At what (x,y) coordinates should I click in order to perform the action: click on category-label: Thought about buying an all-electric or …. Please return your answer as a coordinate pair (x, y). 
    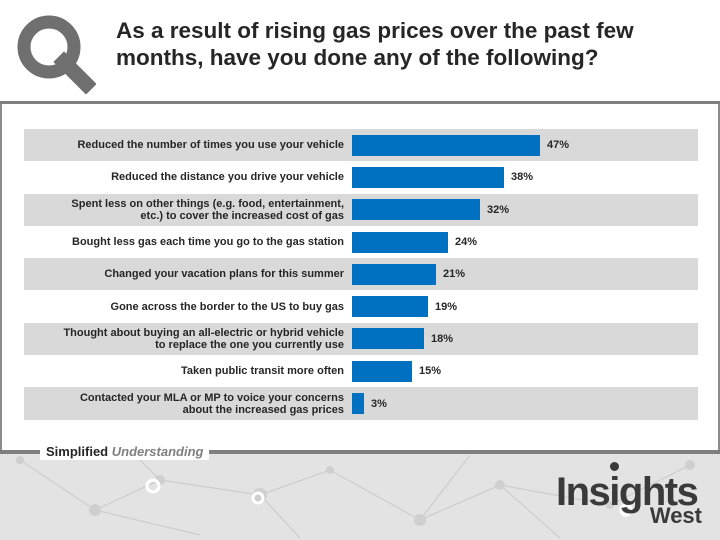
    Looking at the image, I should click on (184, 339).